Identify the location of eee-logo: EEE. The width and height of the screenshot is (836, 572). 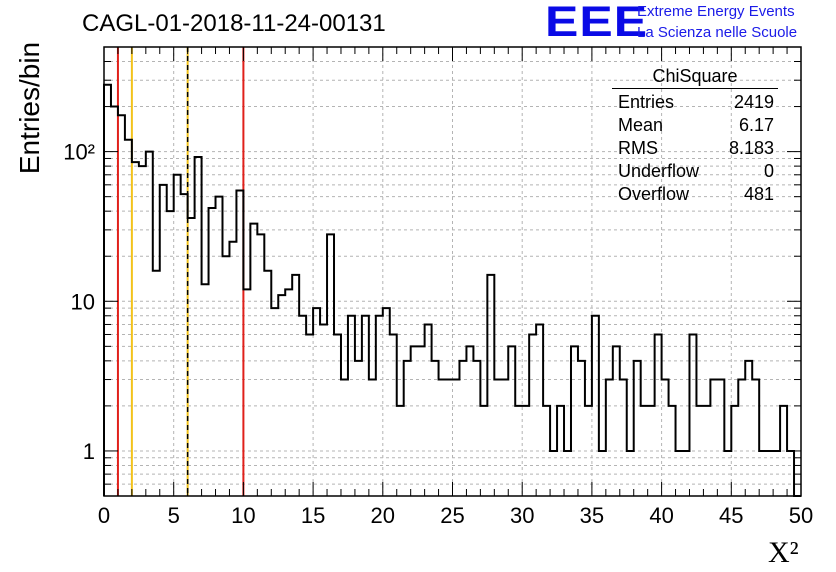
(597, 23).